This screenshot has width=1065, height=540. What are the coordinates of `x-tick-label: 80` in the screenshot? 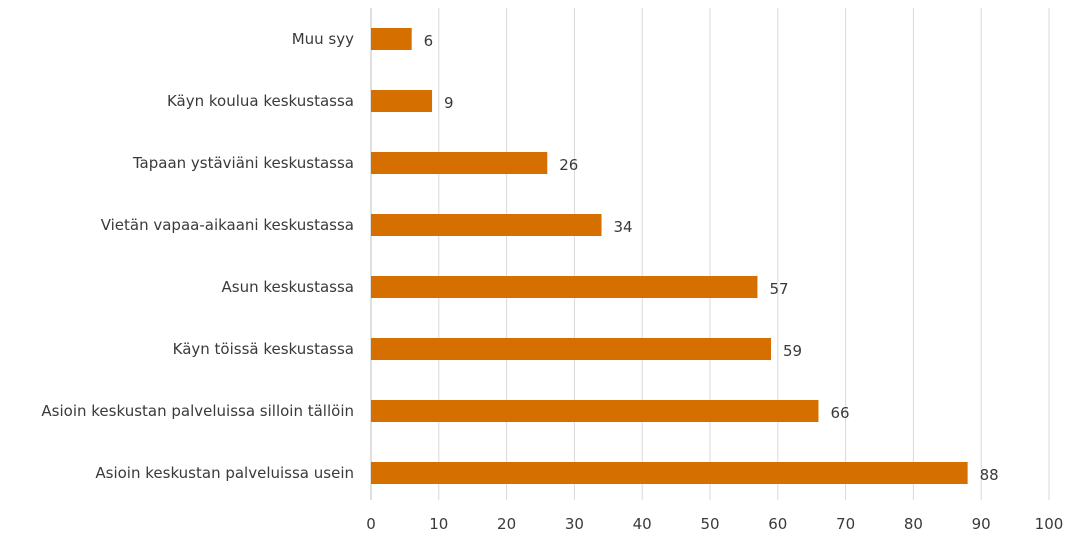 It's located at (913, 524).